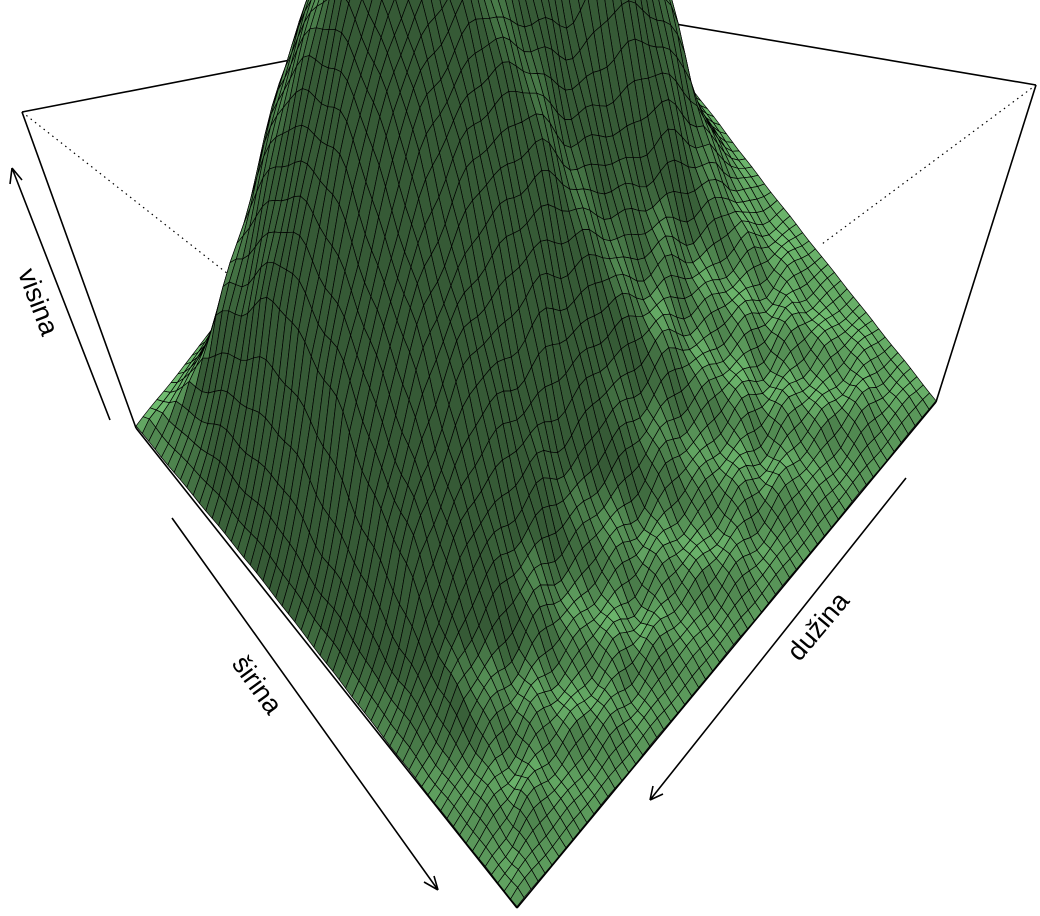  Describe the element at coordinates (986, 243) in the screenshot. I see `box-right-vertical-edge` at that location.